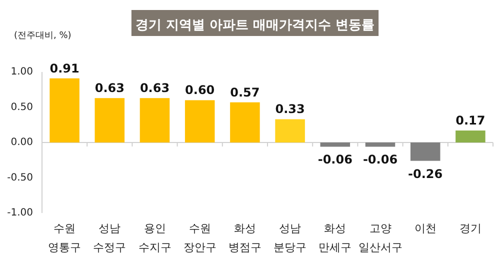 The image size is (500, 265). I want to click on data-label: 0.60, so click(200, 90).